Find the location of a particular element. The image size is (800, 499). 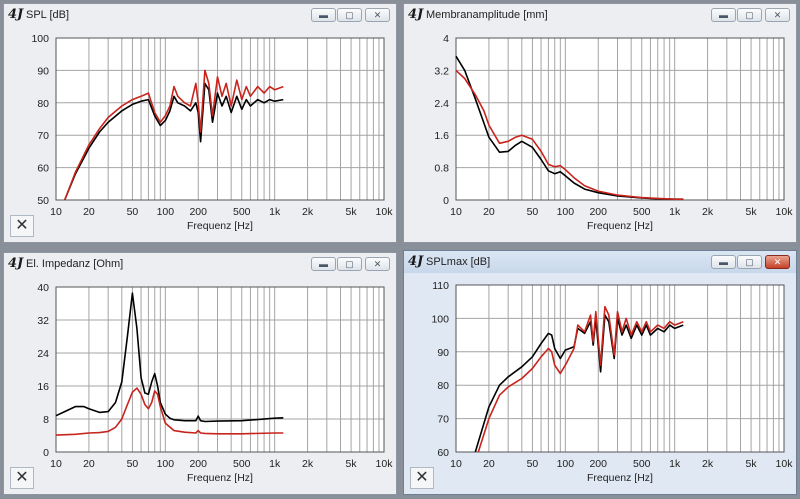

series-line-black is located at coordinates (173, 141).